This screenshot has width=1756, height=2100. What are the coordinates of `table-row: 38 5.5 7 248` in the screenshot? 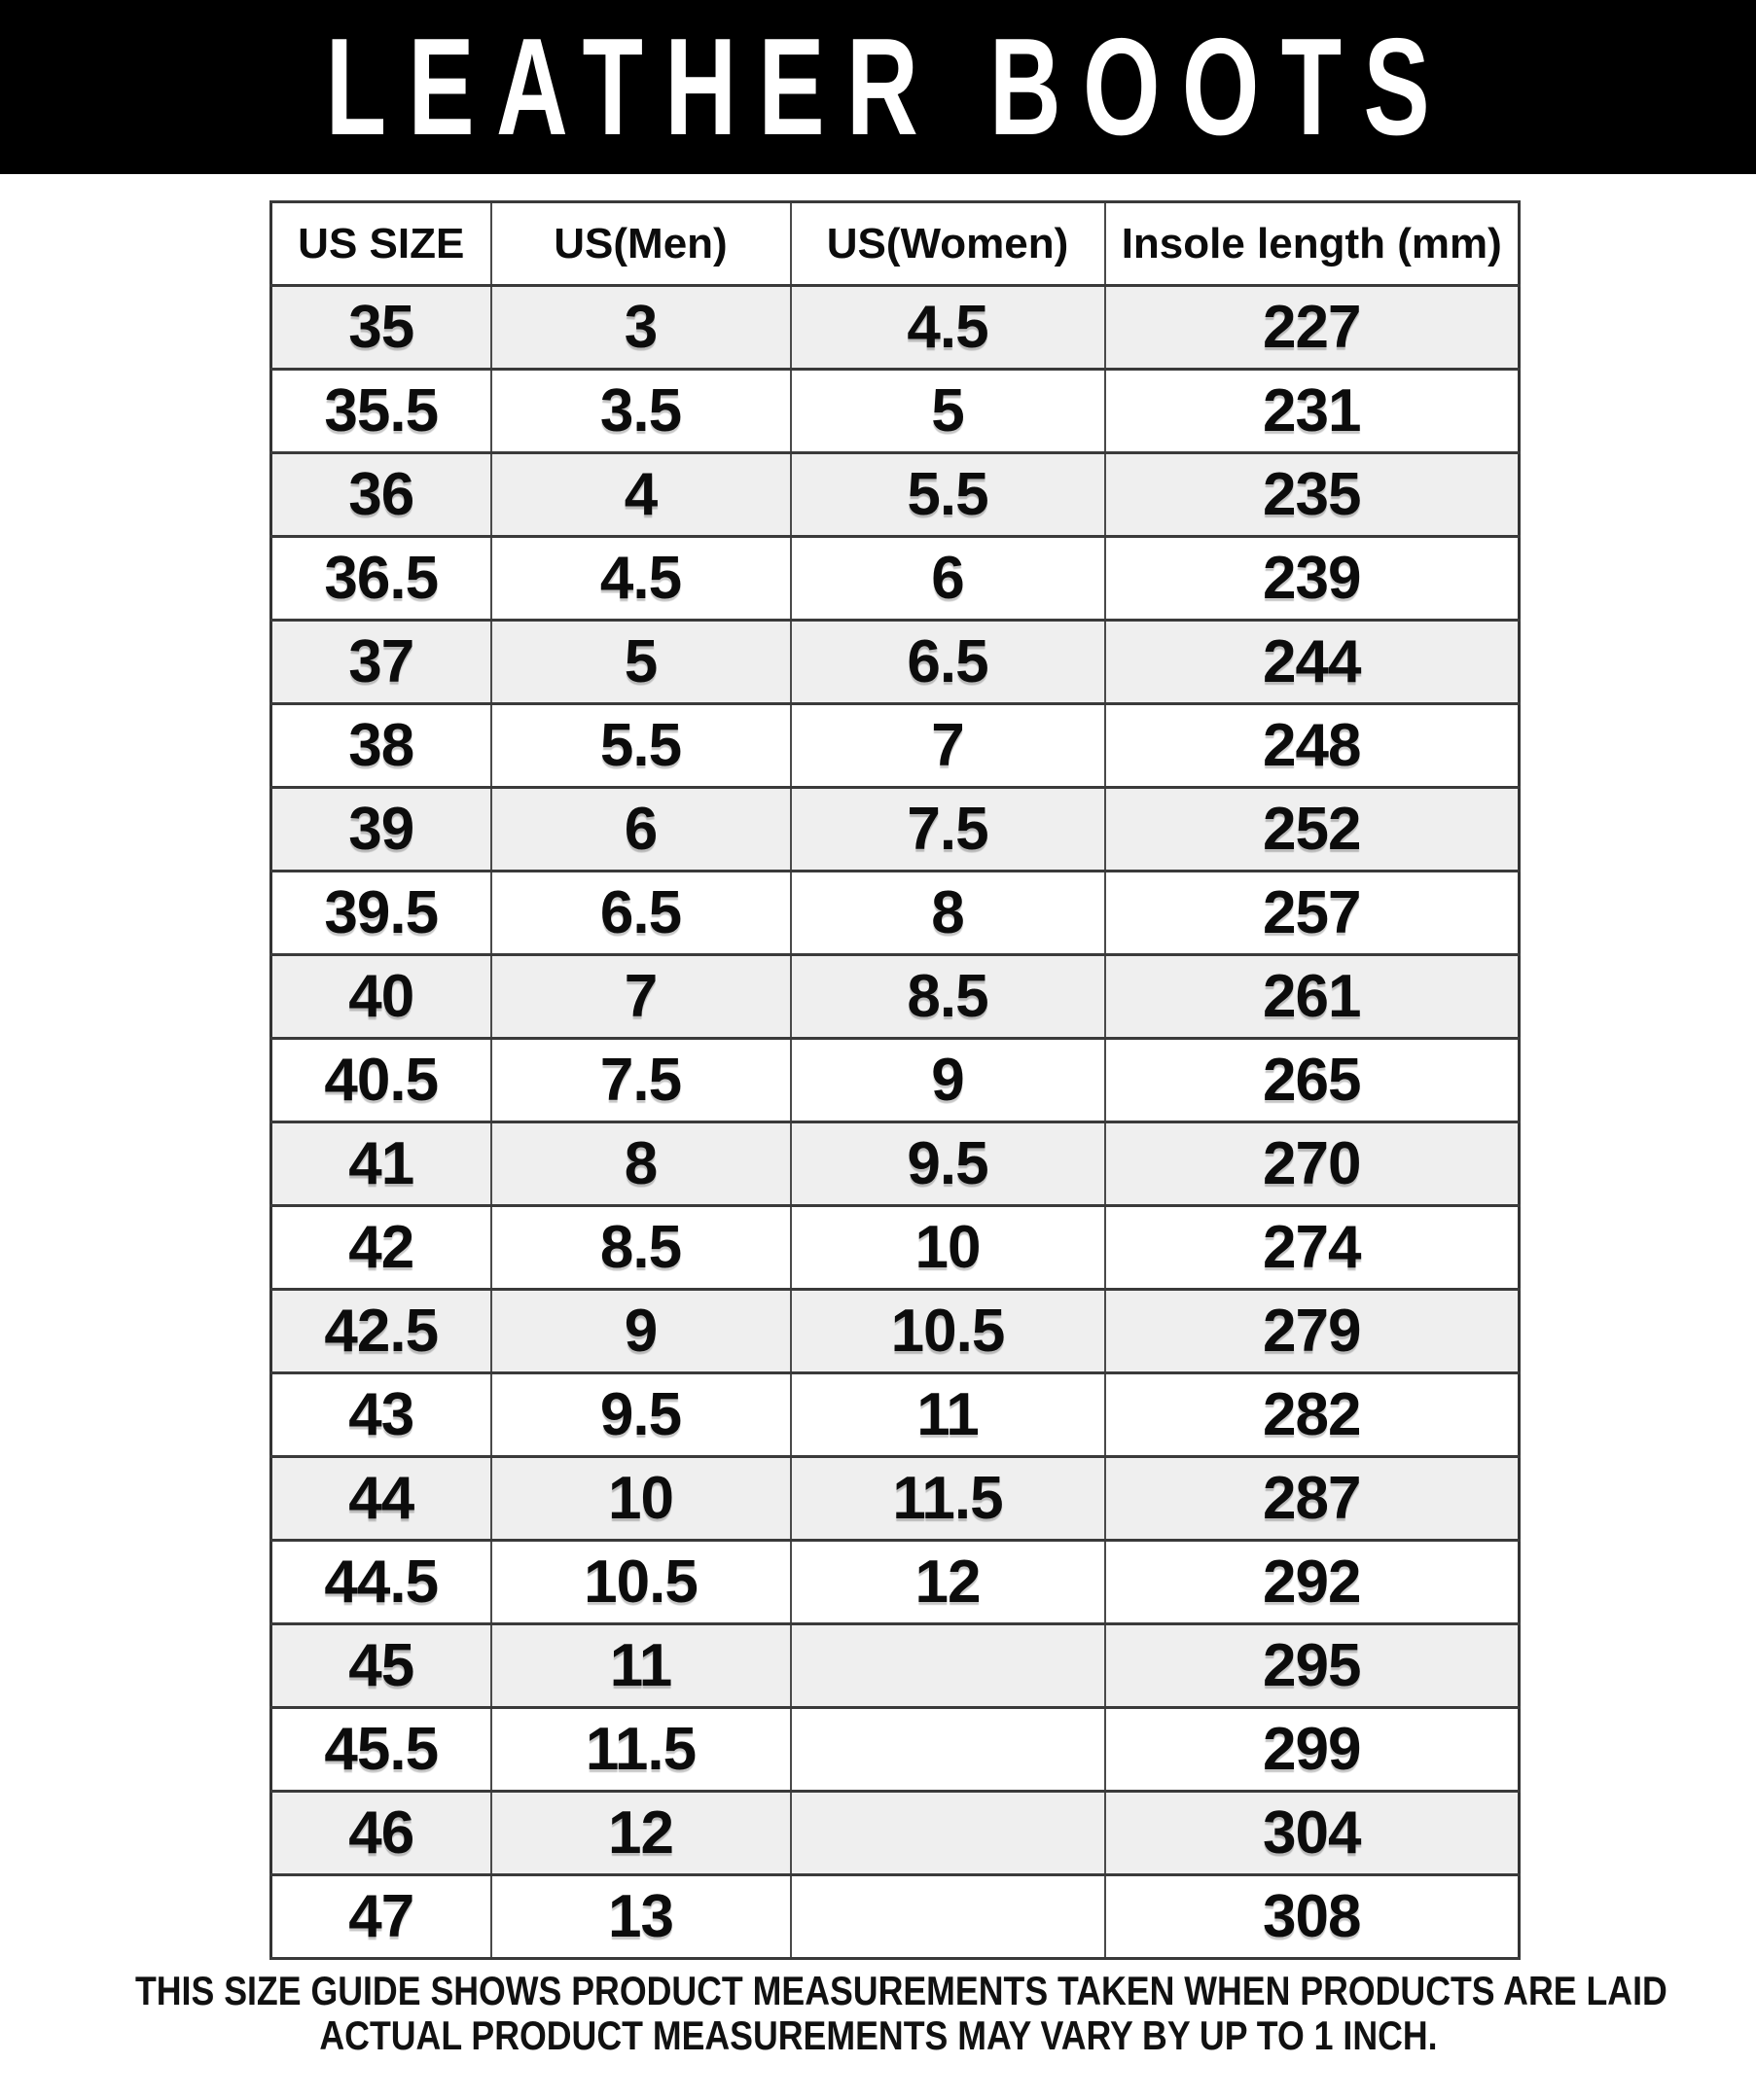 It's located at (895, 746).